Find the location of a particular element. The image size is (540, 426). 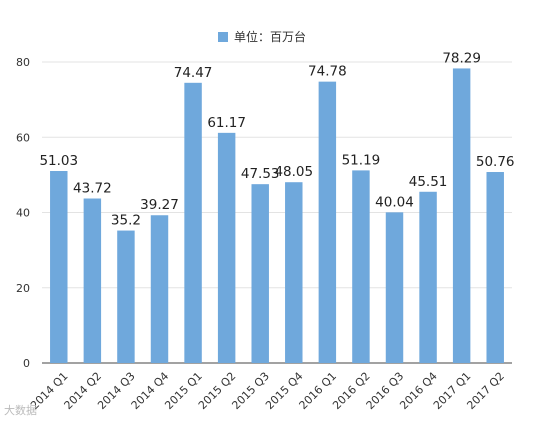

data-label: 61.17 is located at coordinates (226, 123).